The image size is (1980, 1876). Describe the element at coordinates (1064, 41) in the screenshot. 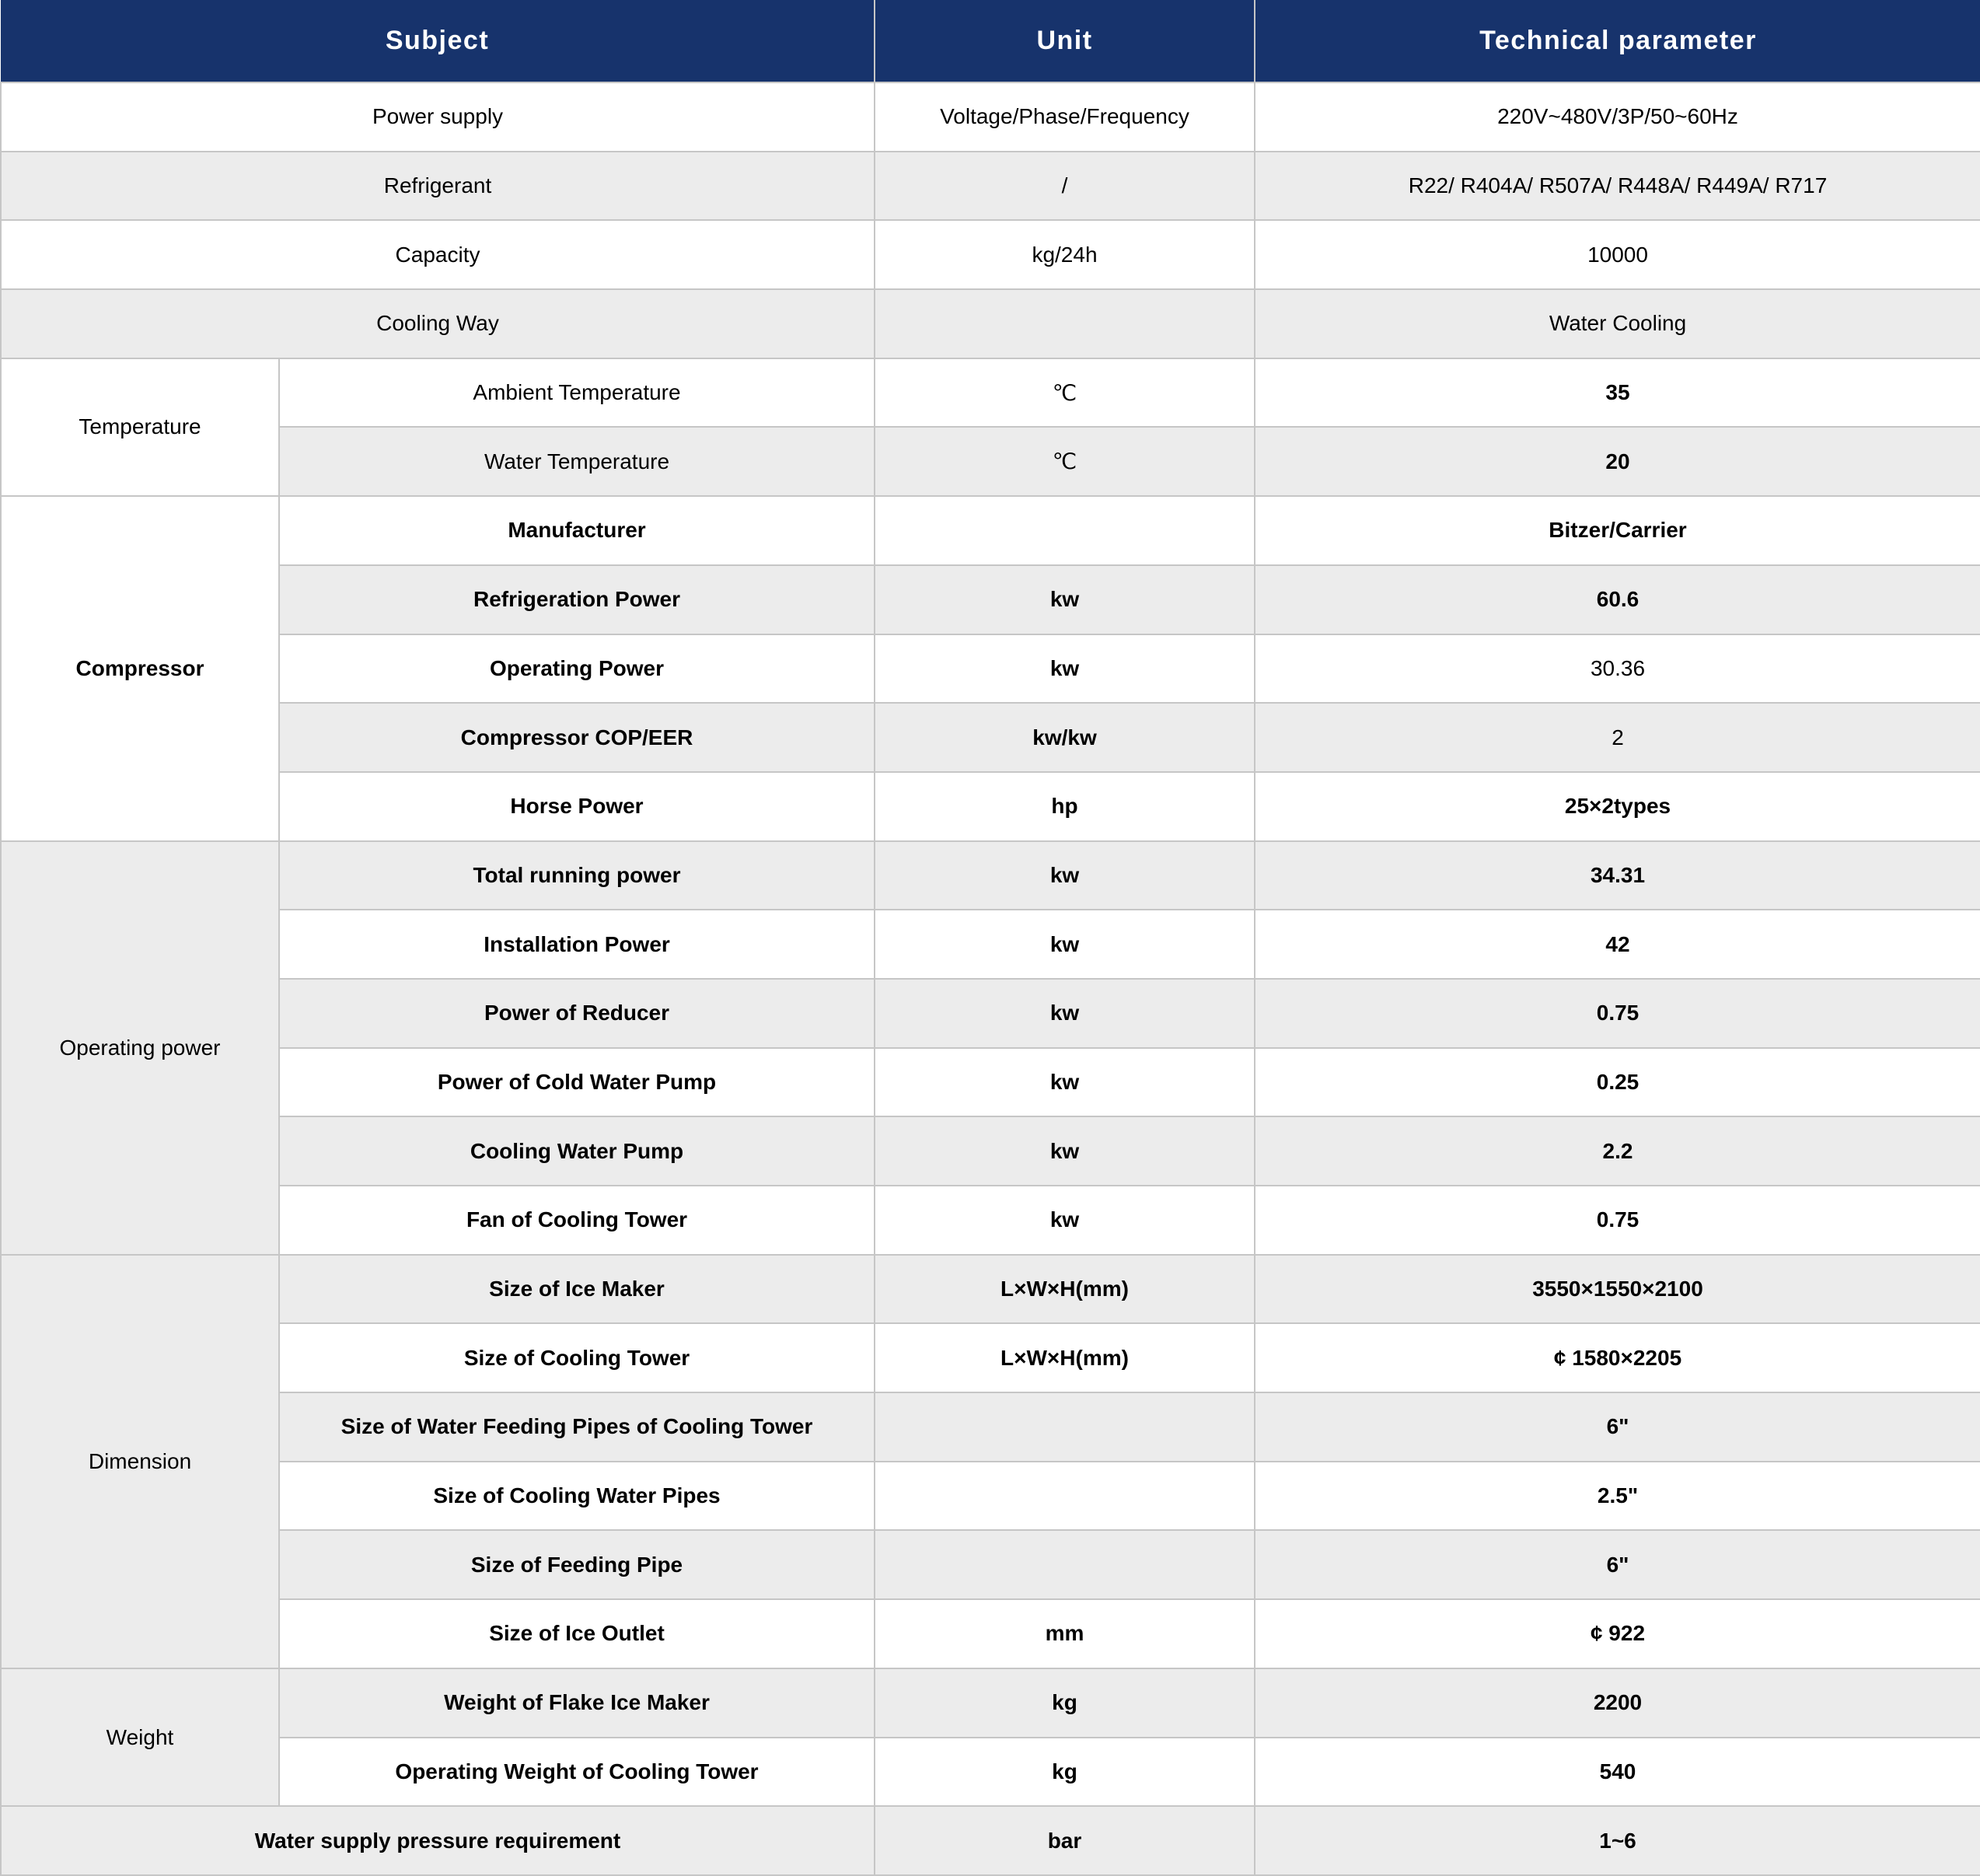

I see `column-header-unit: Unit` at that location.